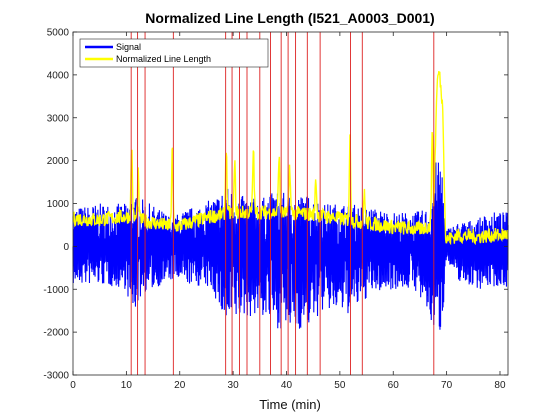 The image size is (560, 420). I want to click on y-tick-label-7: 4000, so click(58, 75).